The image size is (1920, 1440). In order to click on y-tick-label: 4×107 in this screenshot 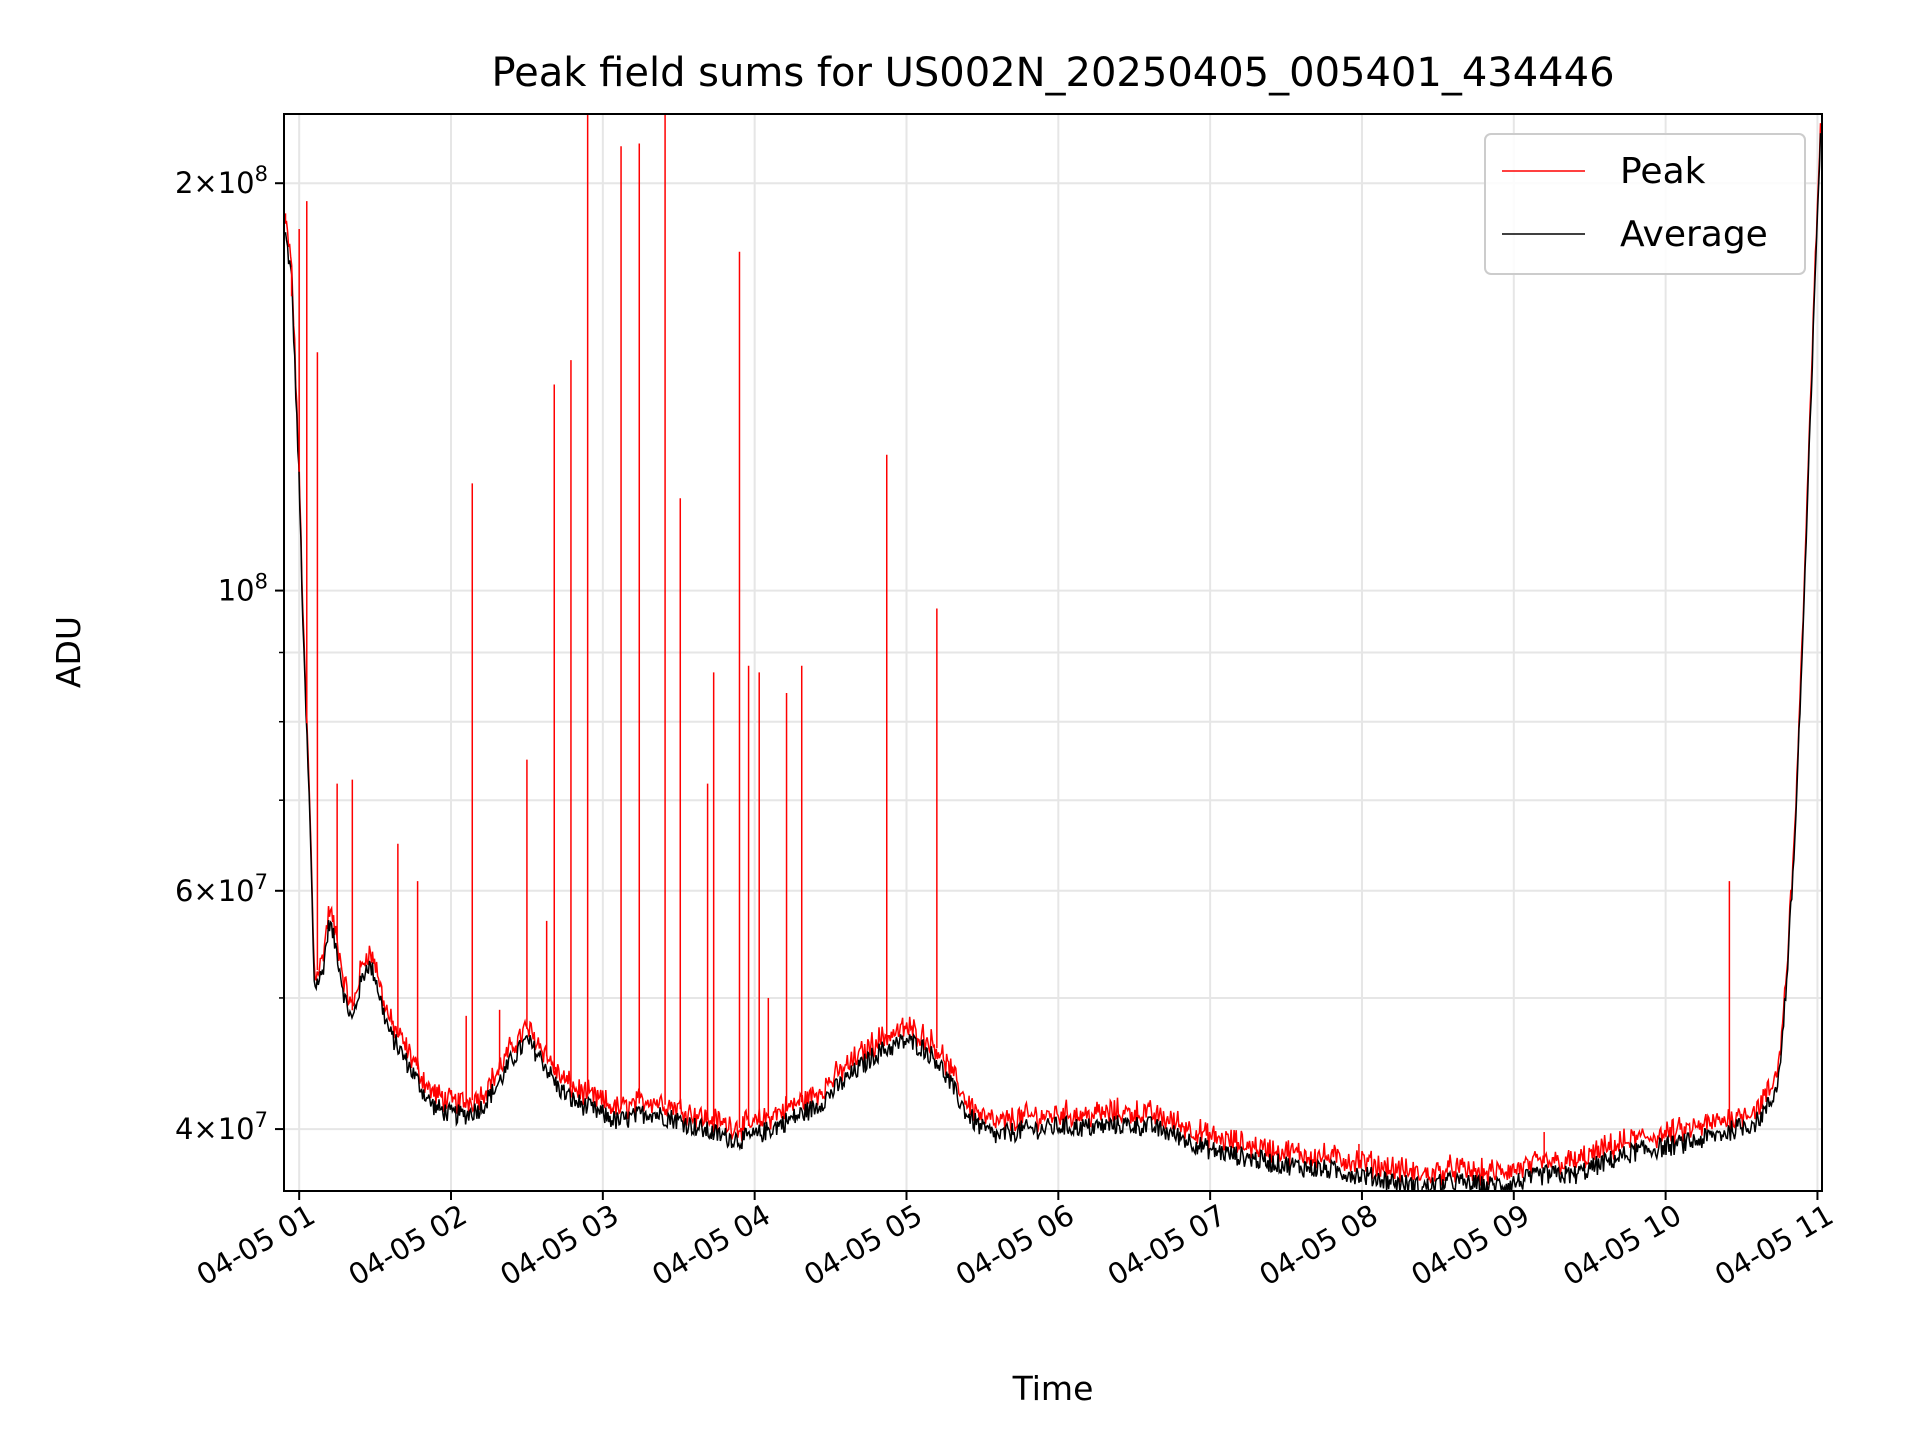, I will do `click(221, 1127)`.